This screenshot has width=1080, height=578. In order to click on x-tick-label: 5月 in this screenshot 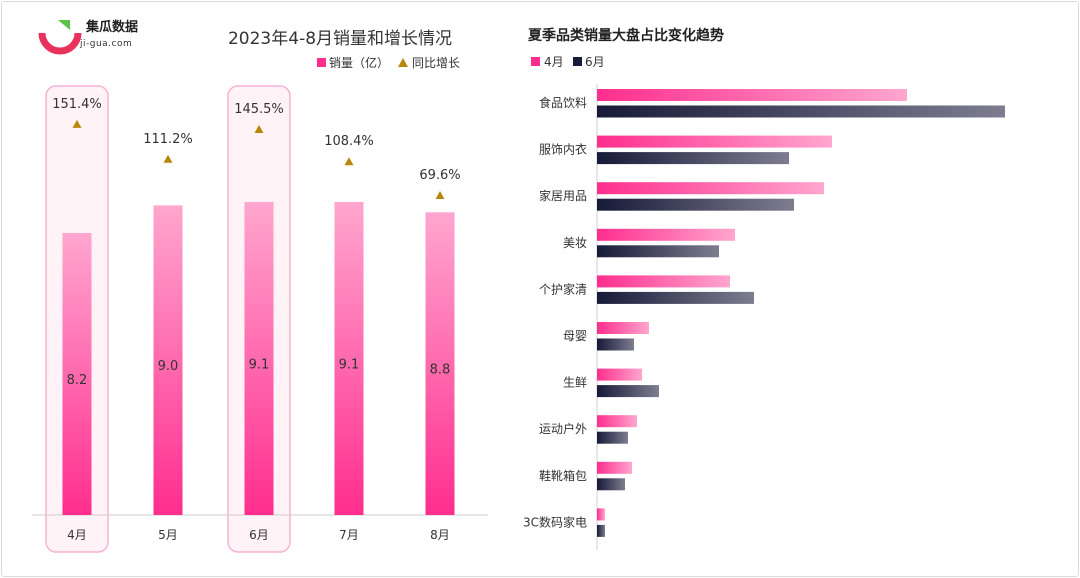, I will do `click(168, 535)`.